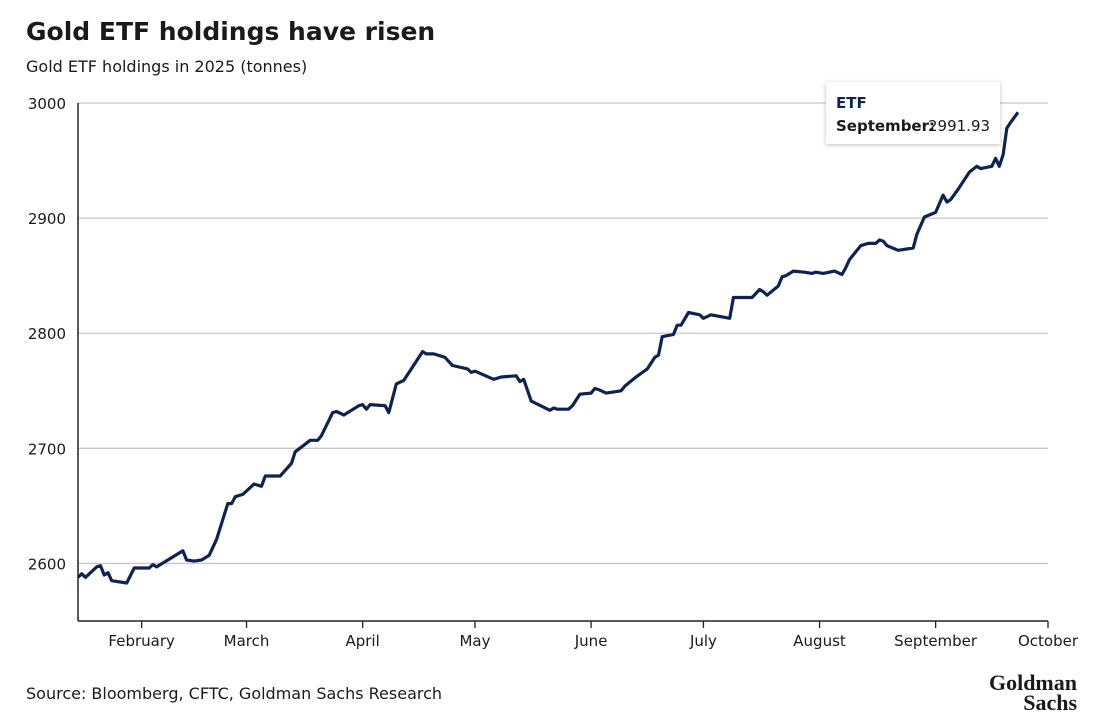  Describe the element at coordinates (47, 219) in the screenshot. I see `y-tick-label: 2900` at that location.